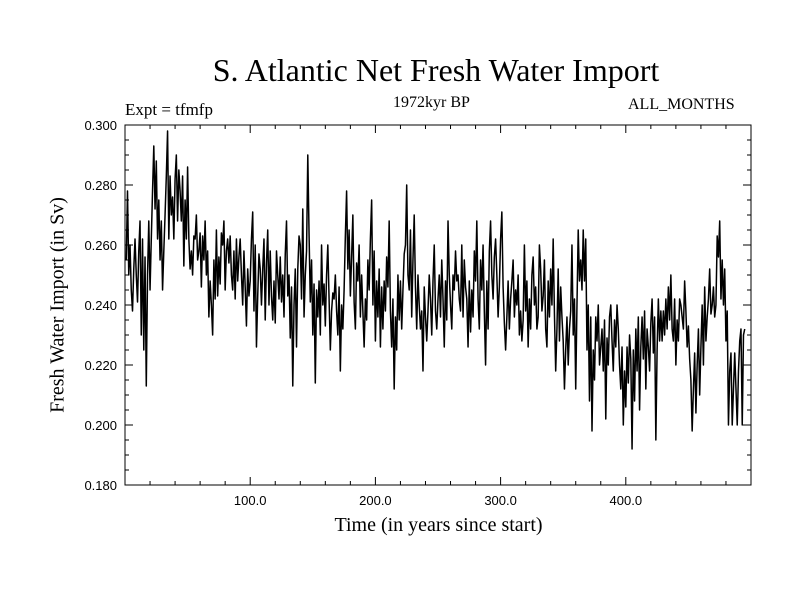 The width and height of the screenshot is (800, 600). What do you see at coordinates (500, 500) in the screenshot?
I see `x-tick-label: 300.0` at bounding box center [500, 500].